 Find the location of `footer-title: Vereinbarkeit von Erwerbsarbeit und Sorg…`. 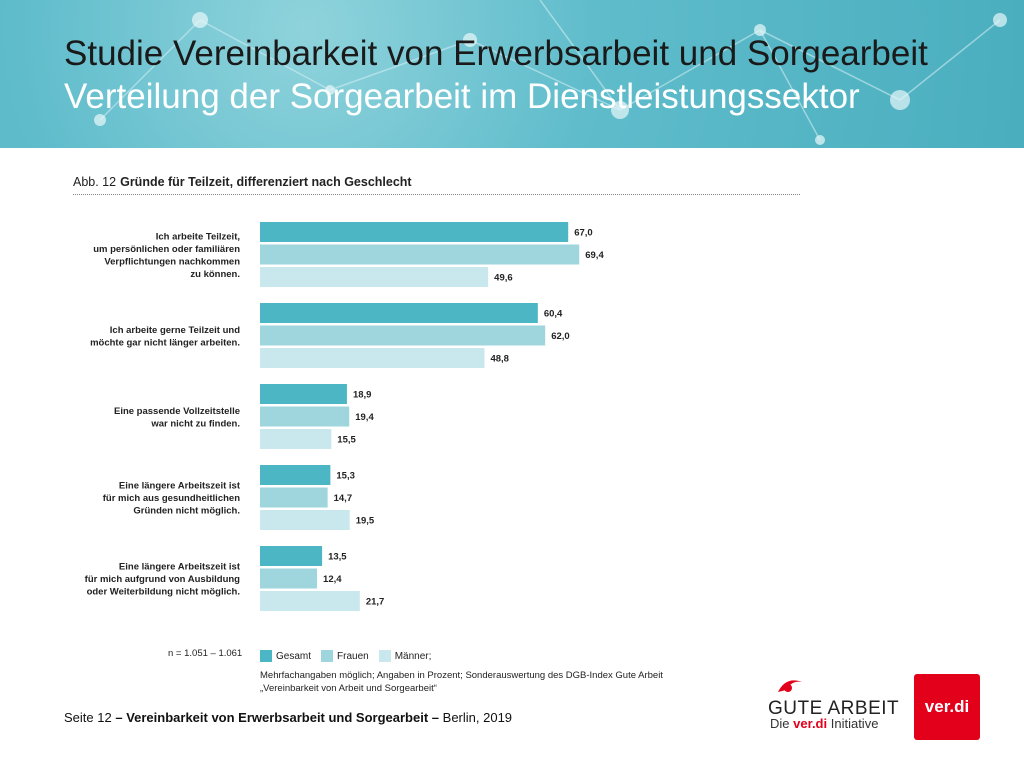

footer-title: Vereinbarkeit von Erwerbsarbeit und Sorg… is located at coordinates (277, 717).